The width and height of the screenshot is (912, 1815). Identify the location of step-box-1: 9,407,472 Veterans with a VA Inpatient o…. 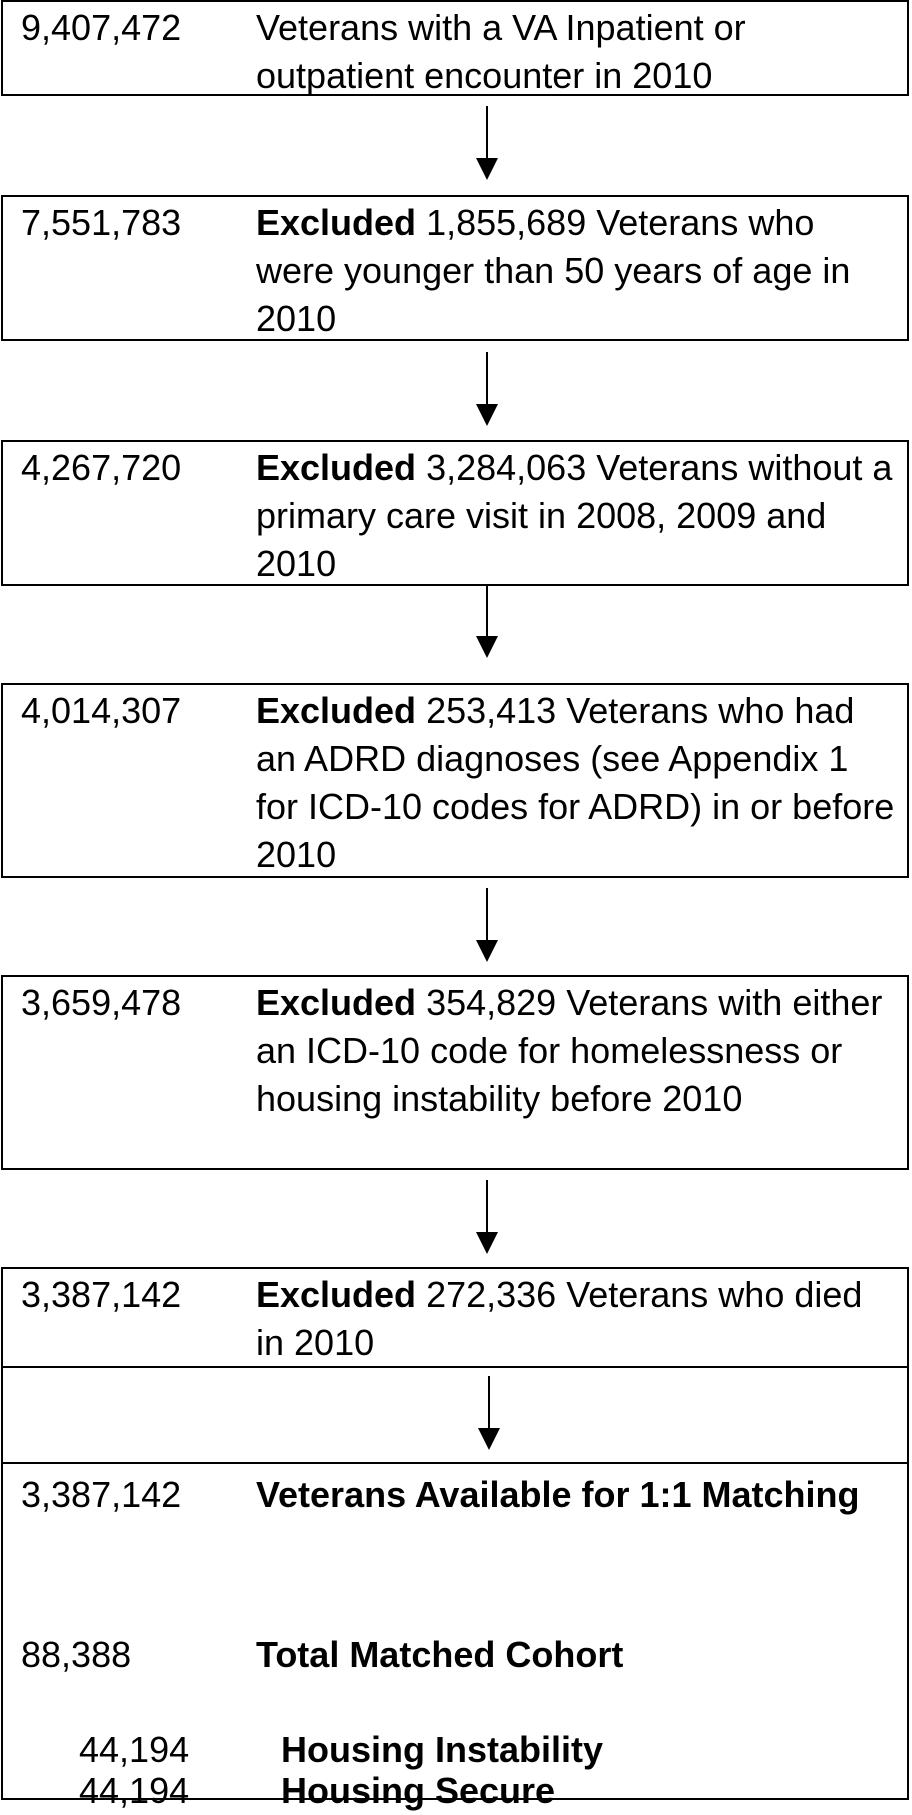
(455, 48).